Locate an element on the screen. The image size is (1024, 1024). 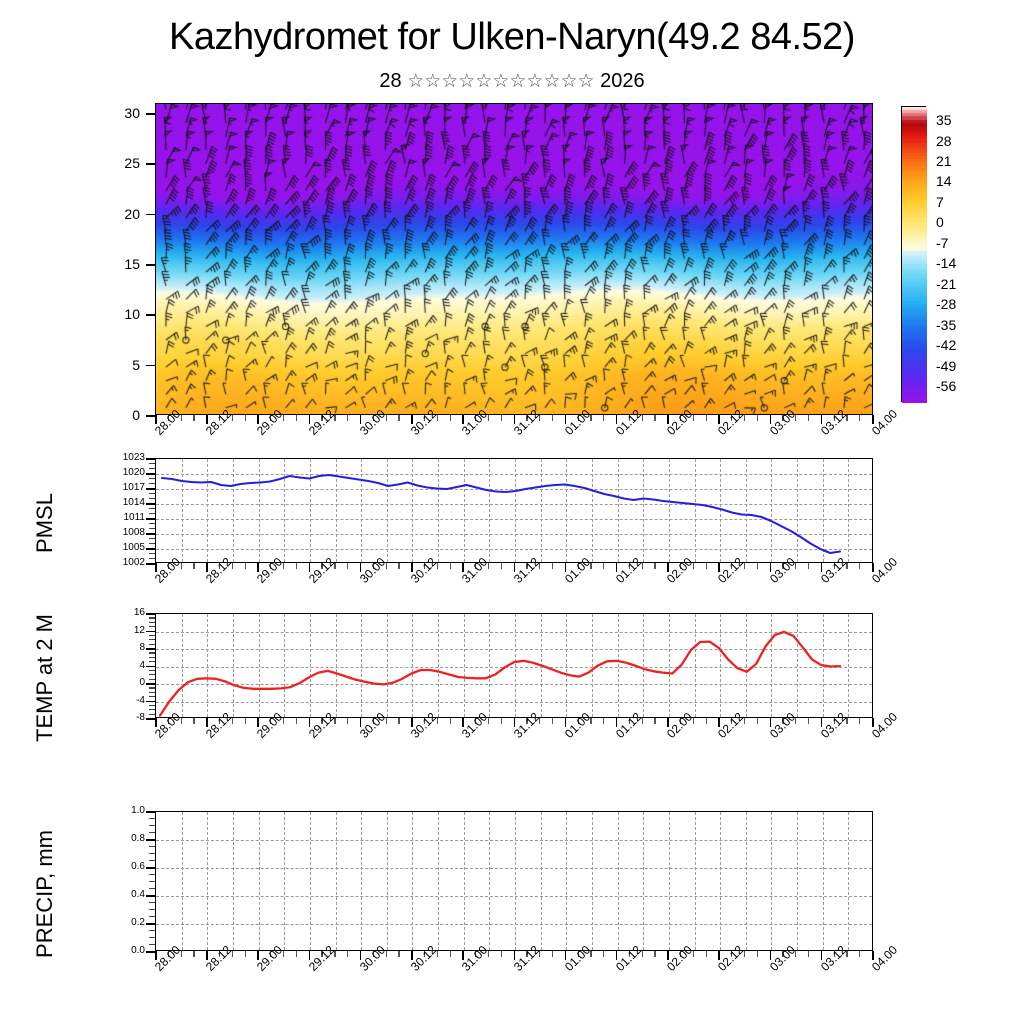
y-axis-label: 1011 is located at coordinates (134, 517).